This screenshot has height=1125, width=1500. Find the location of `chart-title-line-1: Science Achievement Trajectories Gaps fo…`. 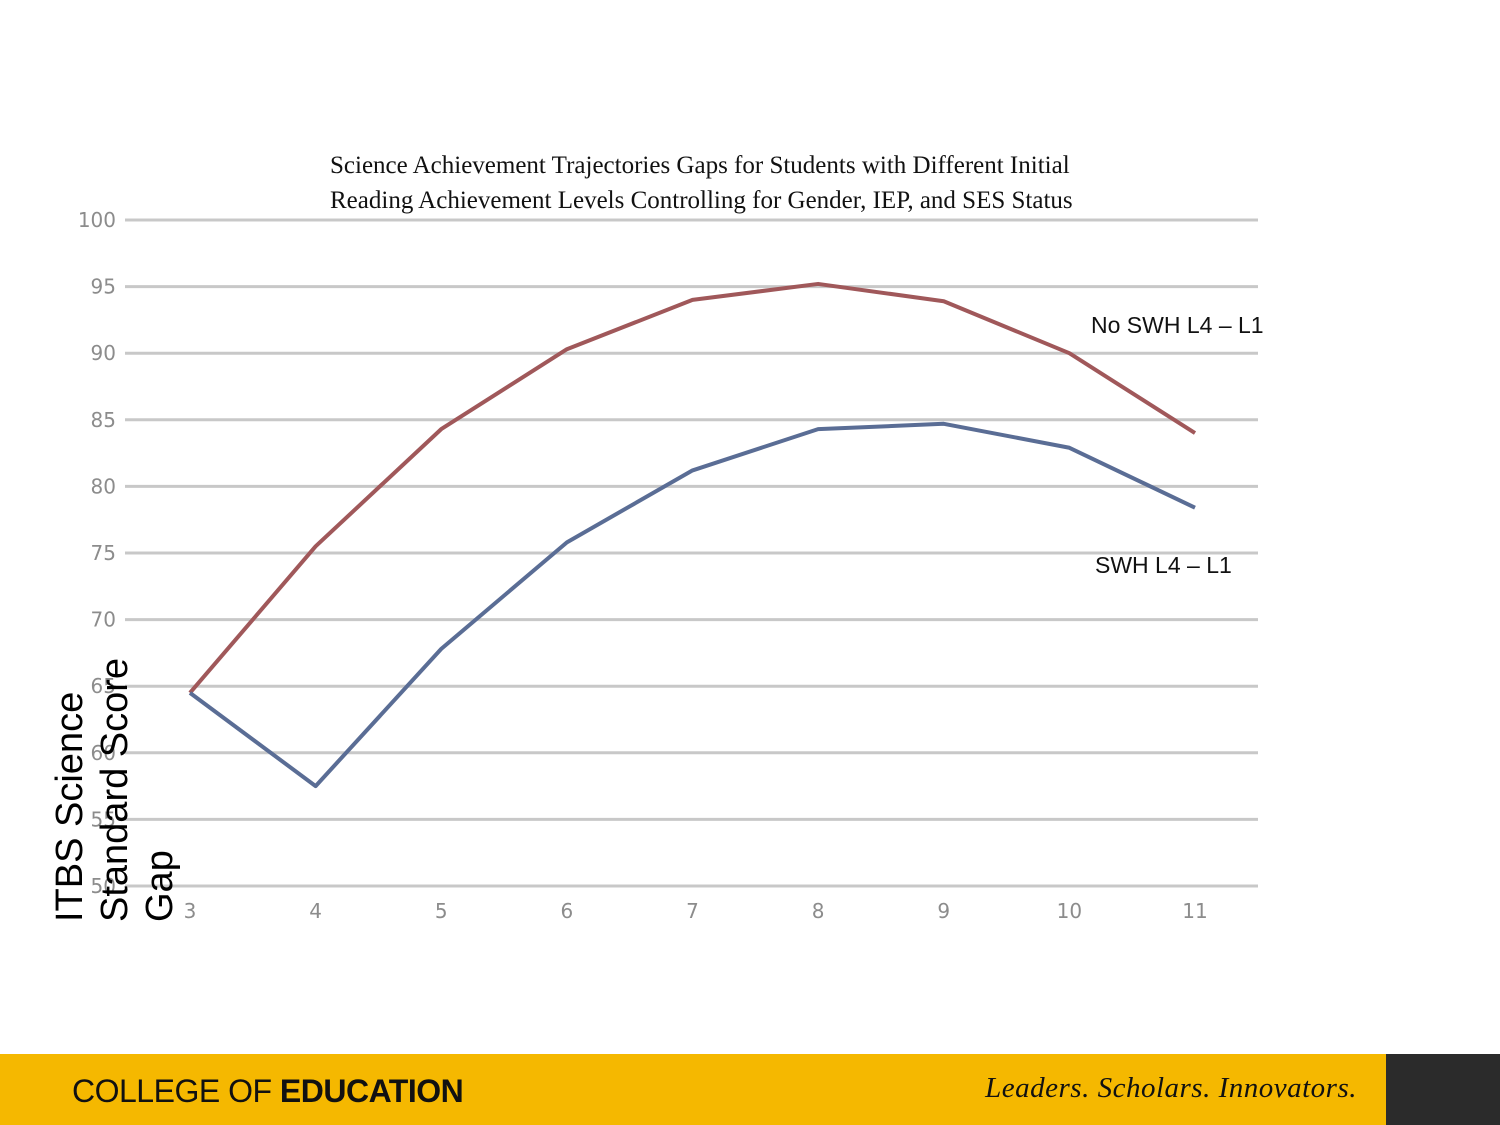

chart-title-line-1: Science Achievement Trajectories Gaps fo… is located at coordinates (700, 165).